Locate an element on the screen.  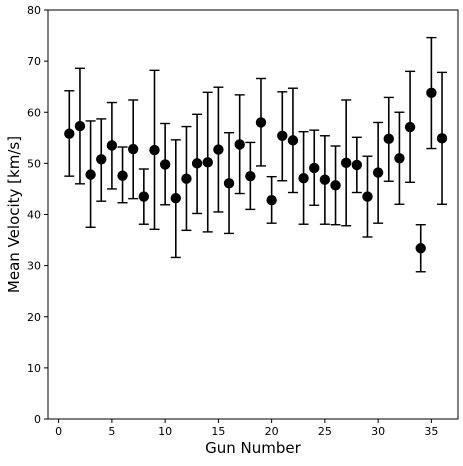
y-tick-label: 50 is located at coordinates (34, 163).